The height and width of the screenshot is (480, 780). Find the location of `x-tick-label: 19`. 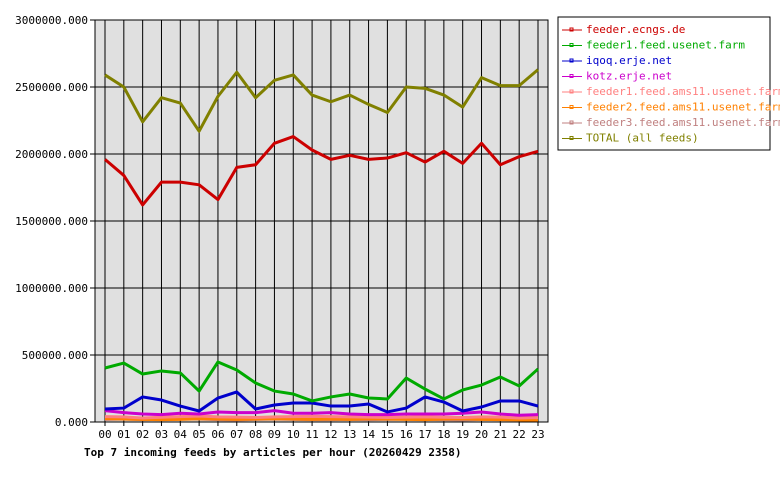

x-tick-label: 19 is located at coordinates (462, 434).